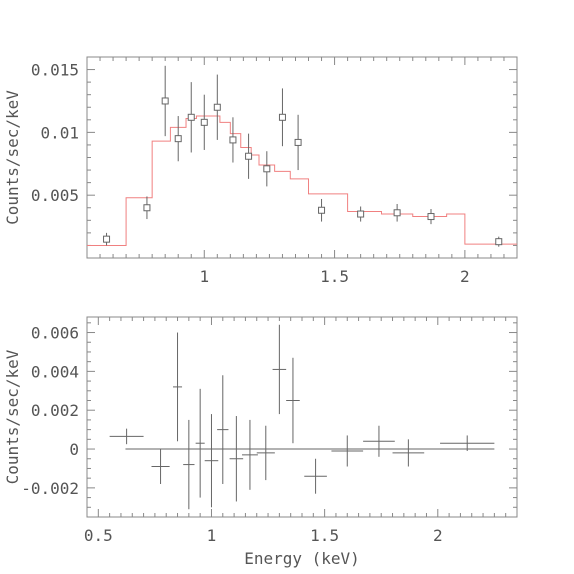 The image size is (574, 574). Describe the element at coordinates (55, 333) in the screenshot. I see `y-tick-label: 0.006` at that location.